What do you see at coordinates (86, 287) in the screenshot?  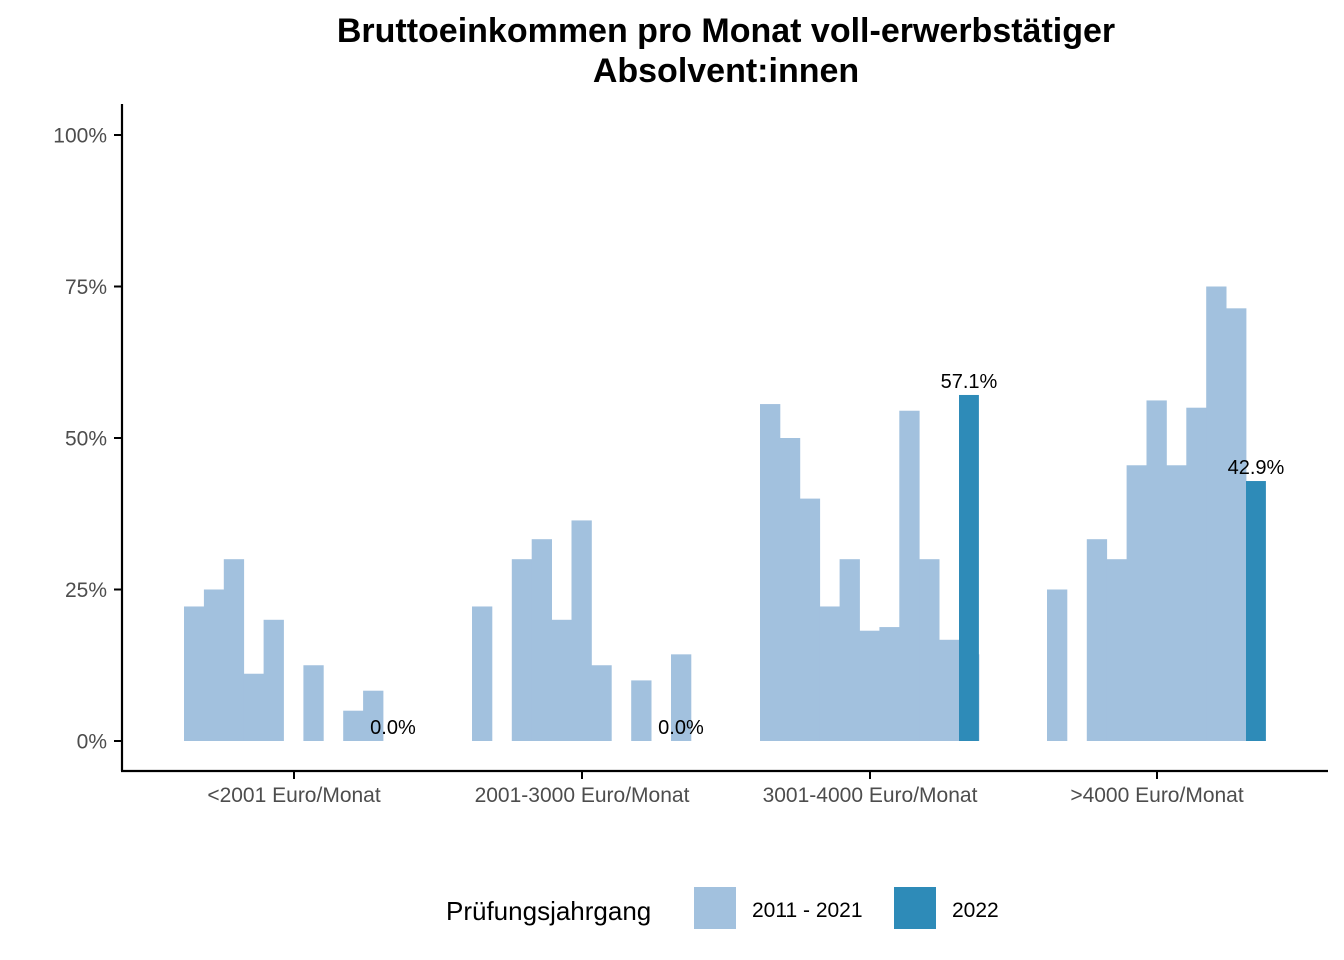 I see `y-tick-label: 75%` at bounding box center [86, 287].